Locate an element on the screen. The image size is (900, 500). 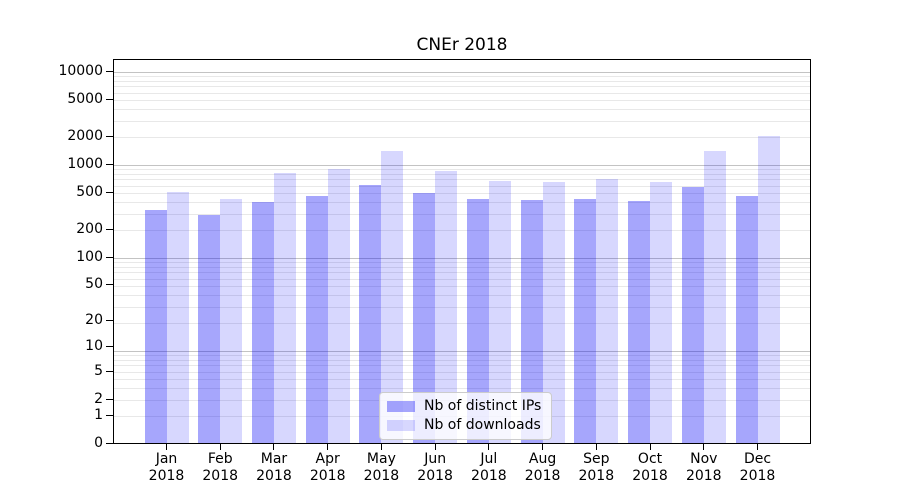
legend-label-downloads: Nb of downloads is located at coordinates (482, 425).